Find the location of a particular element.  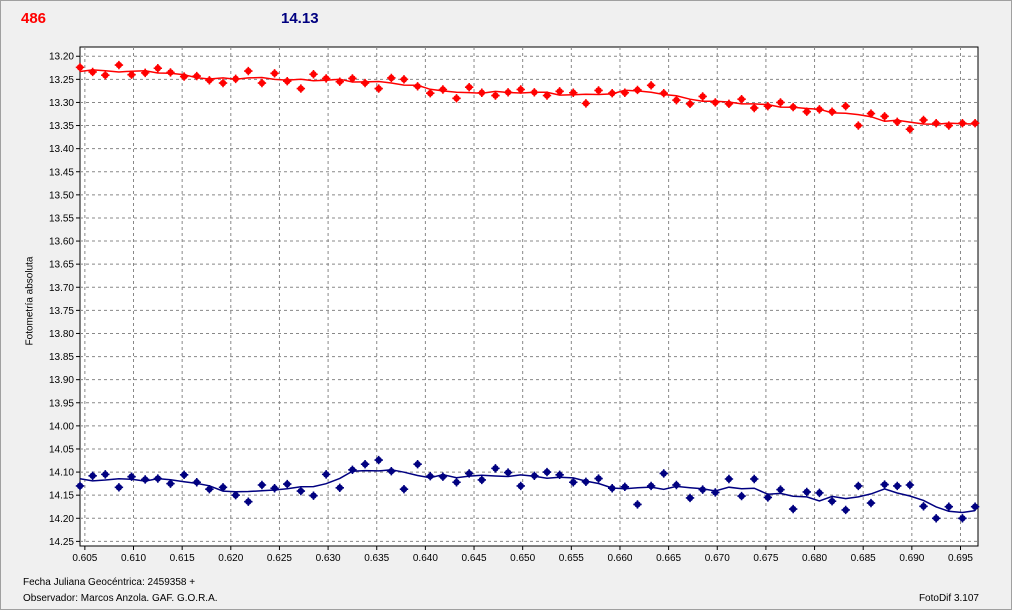

x-tick-label: 0.685 is located at coordinates (863, 558).